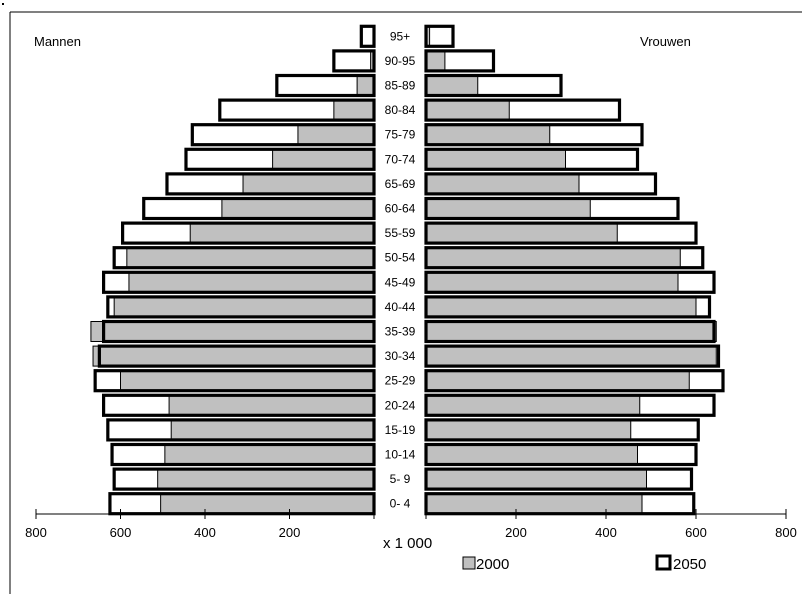 Image resolution: width=802 pixels, height=594 pixels. What do you see at coordinates (400, 430) in the screenshot?
I see `age-label-15-19: 15-19` at bounding box center [400, 430].